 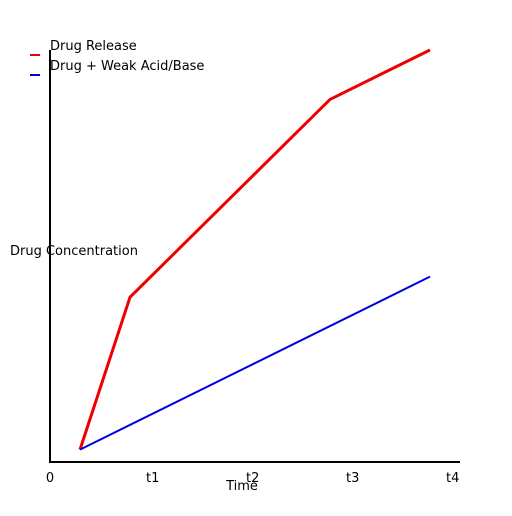 What do you see at coordinates (152, 478) in the screenshot?
I see `x-tick-label: t1` at bounding box center [152, 478].